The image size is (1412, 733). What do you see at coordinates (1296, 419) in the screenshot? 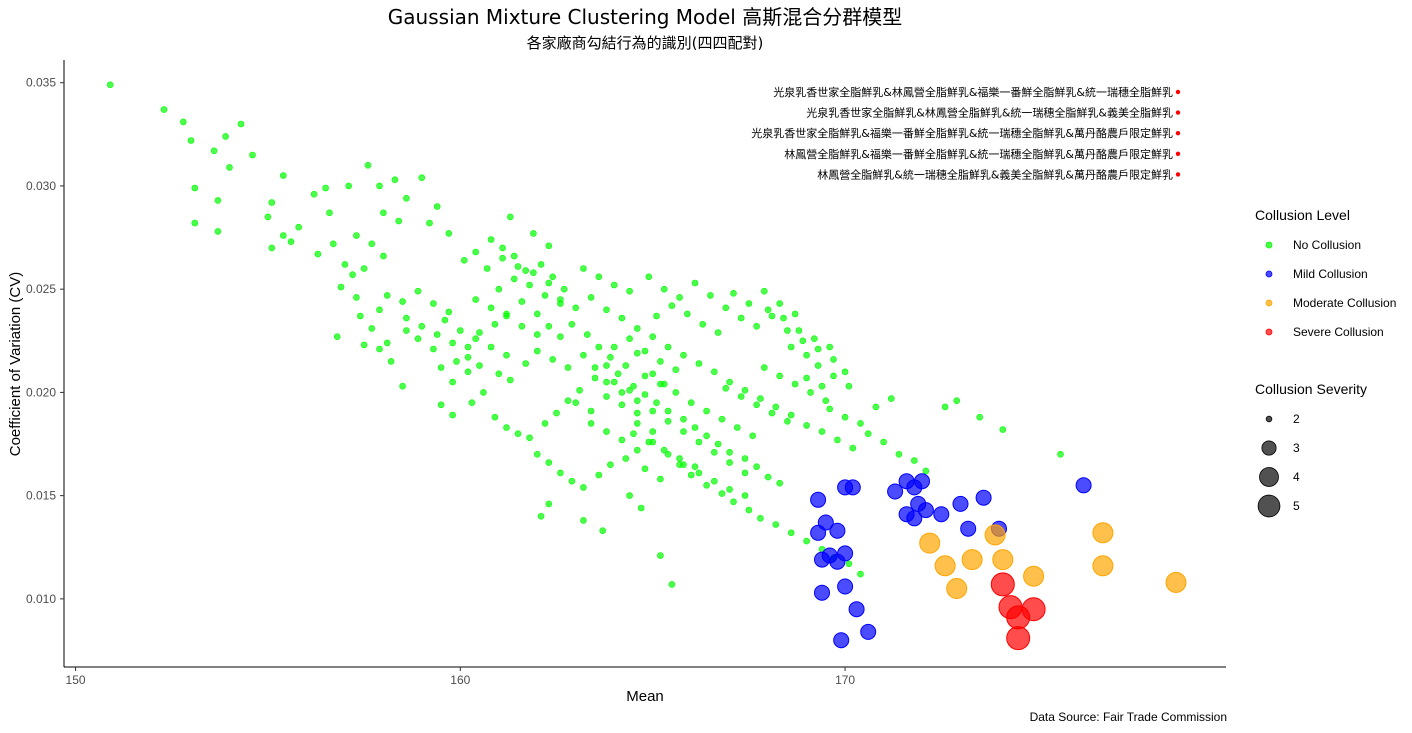
I see `legend-size-label: 2` at bounding box center [1296, 419].